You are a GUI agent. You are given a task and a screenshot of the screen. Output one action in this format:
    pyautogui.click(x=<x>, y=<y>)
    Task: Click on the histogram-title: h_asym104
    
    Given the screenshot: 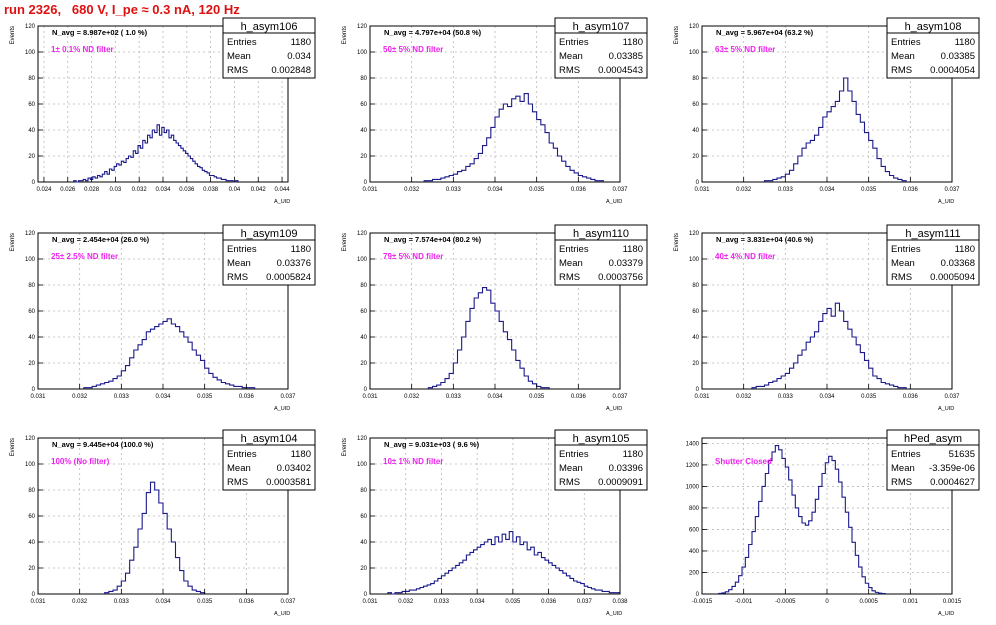 What is the action you would take?
    pyautogui.click(x=269, y=439)
    